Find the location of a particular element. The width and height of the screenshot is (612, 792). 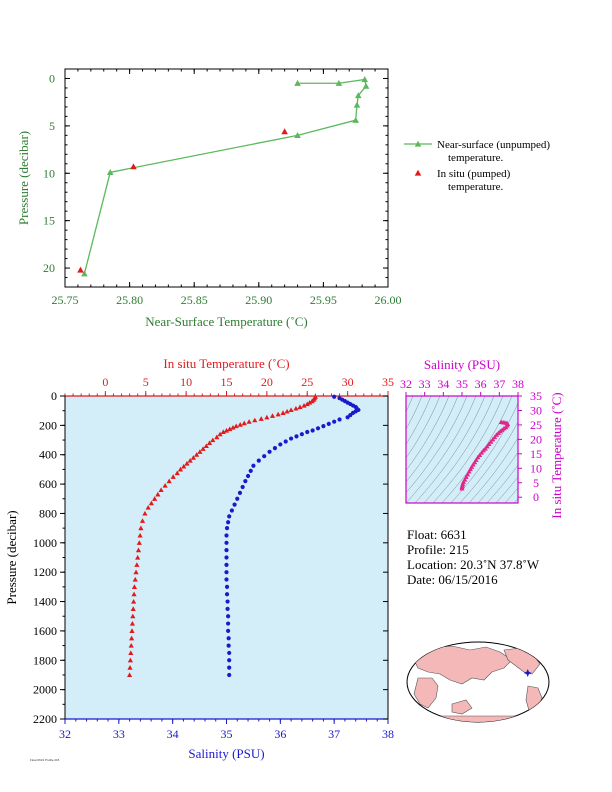

float-location-marker is located at coordinates (527, 672).